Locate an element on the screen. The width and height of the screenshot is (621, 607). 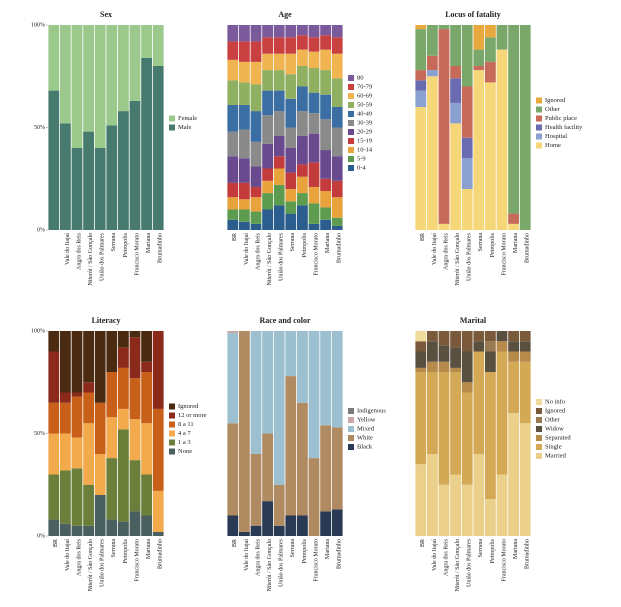
chart-title: Race and color is located at coordinates (285, 320).